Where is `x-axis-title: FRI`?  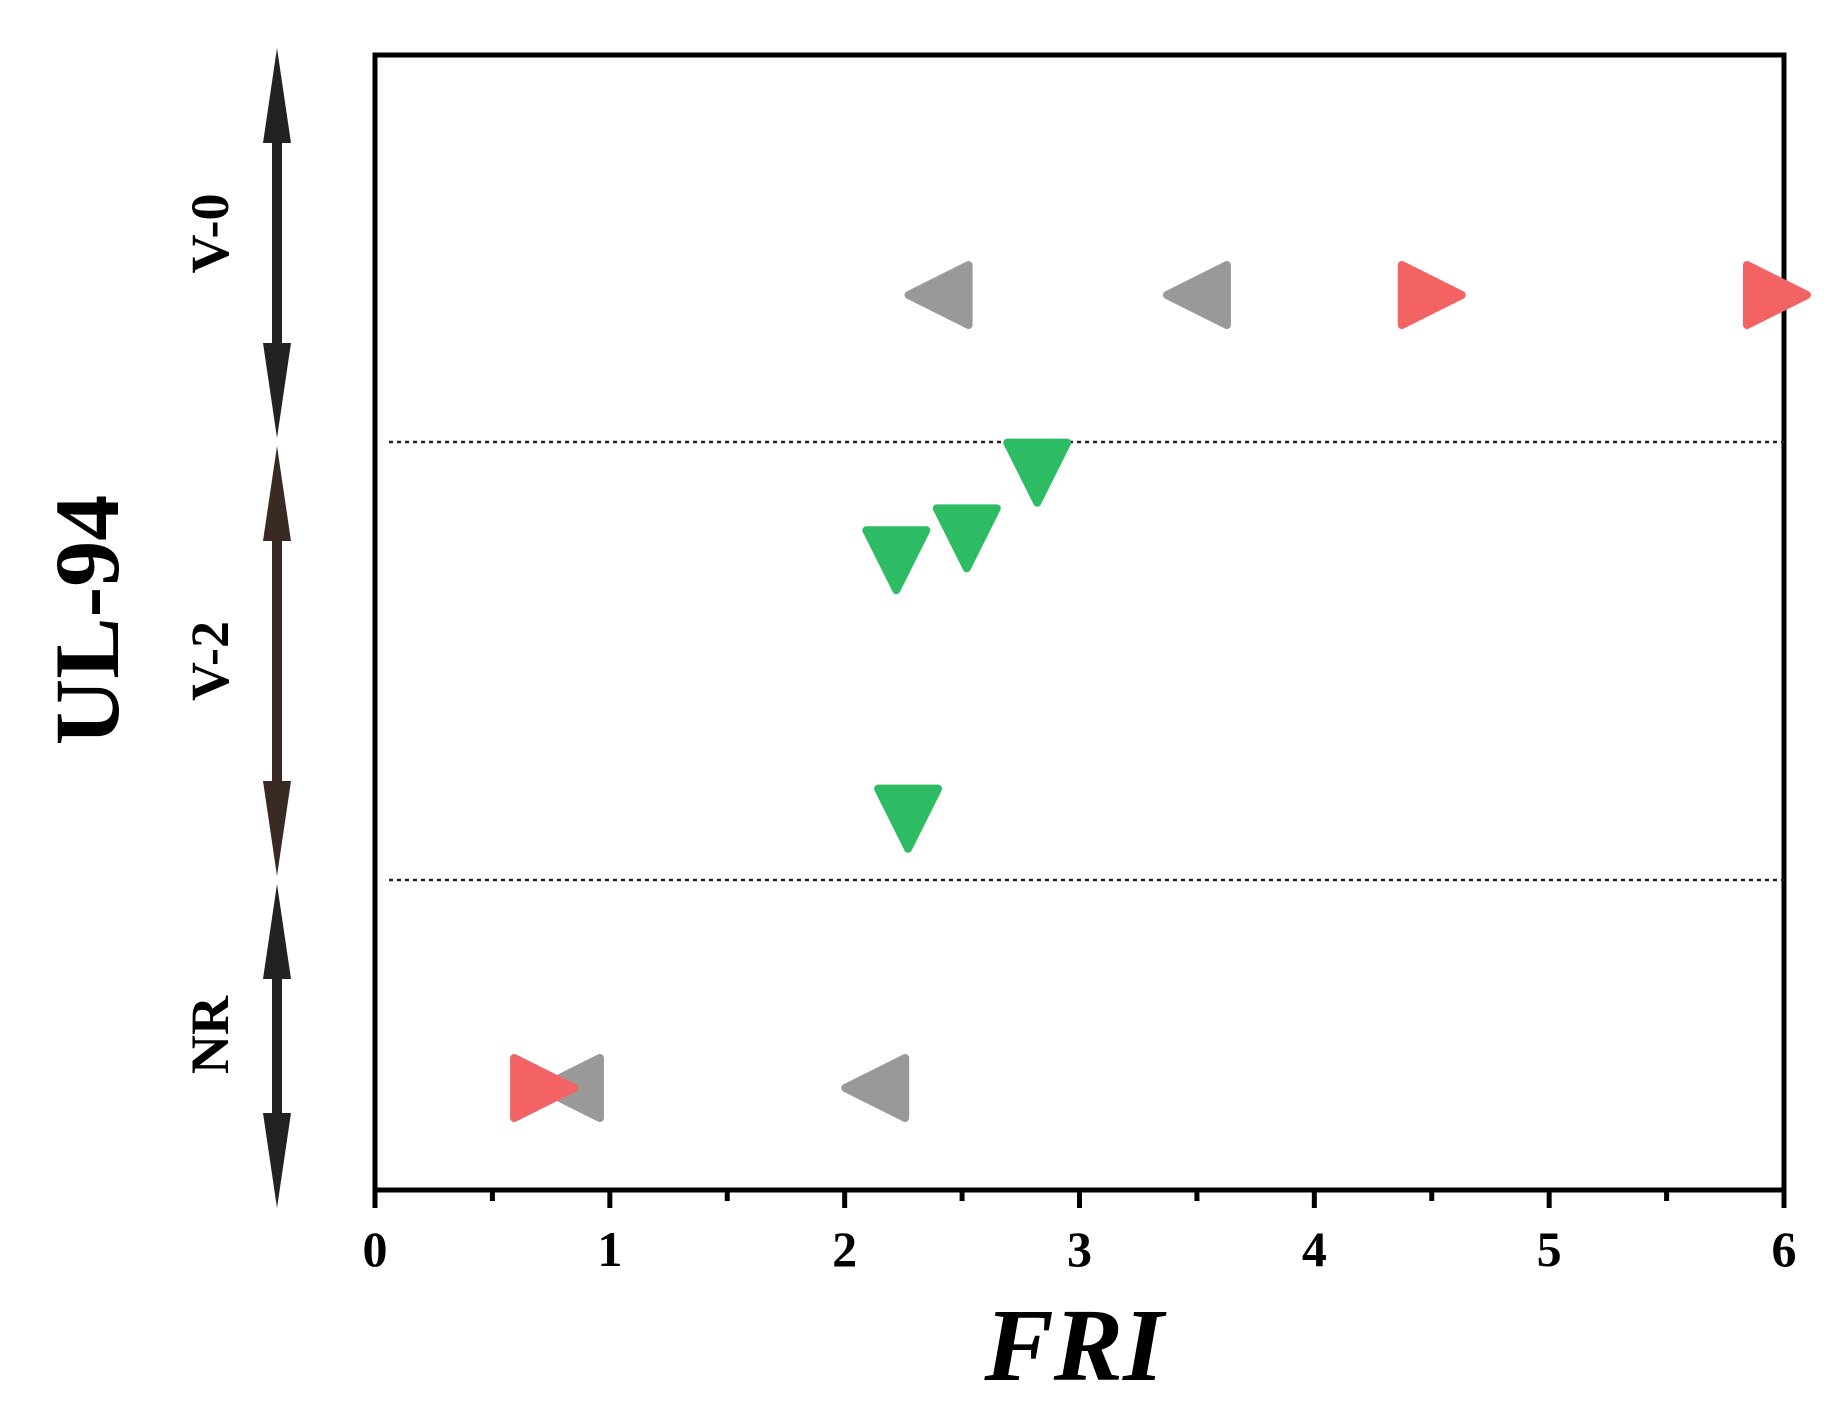
x-axis-title: FRI is located at coordinates (1075, 1345).